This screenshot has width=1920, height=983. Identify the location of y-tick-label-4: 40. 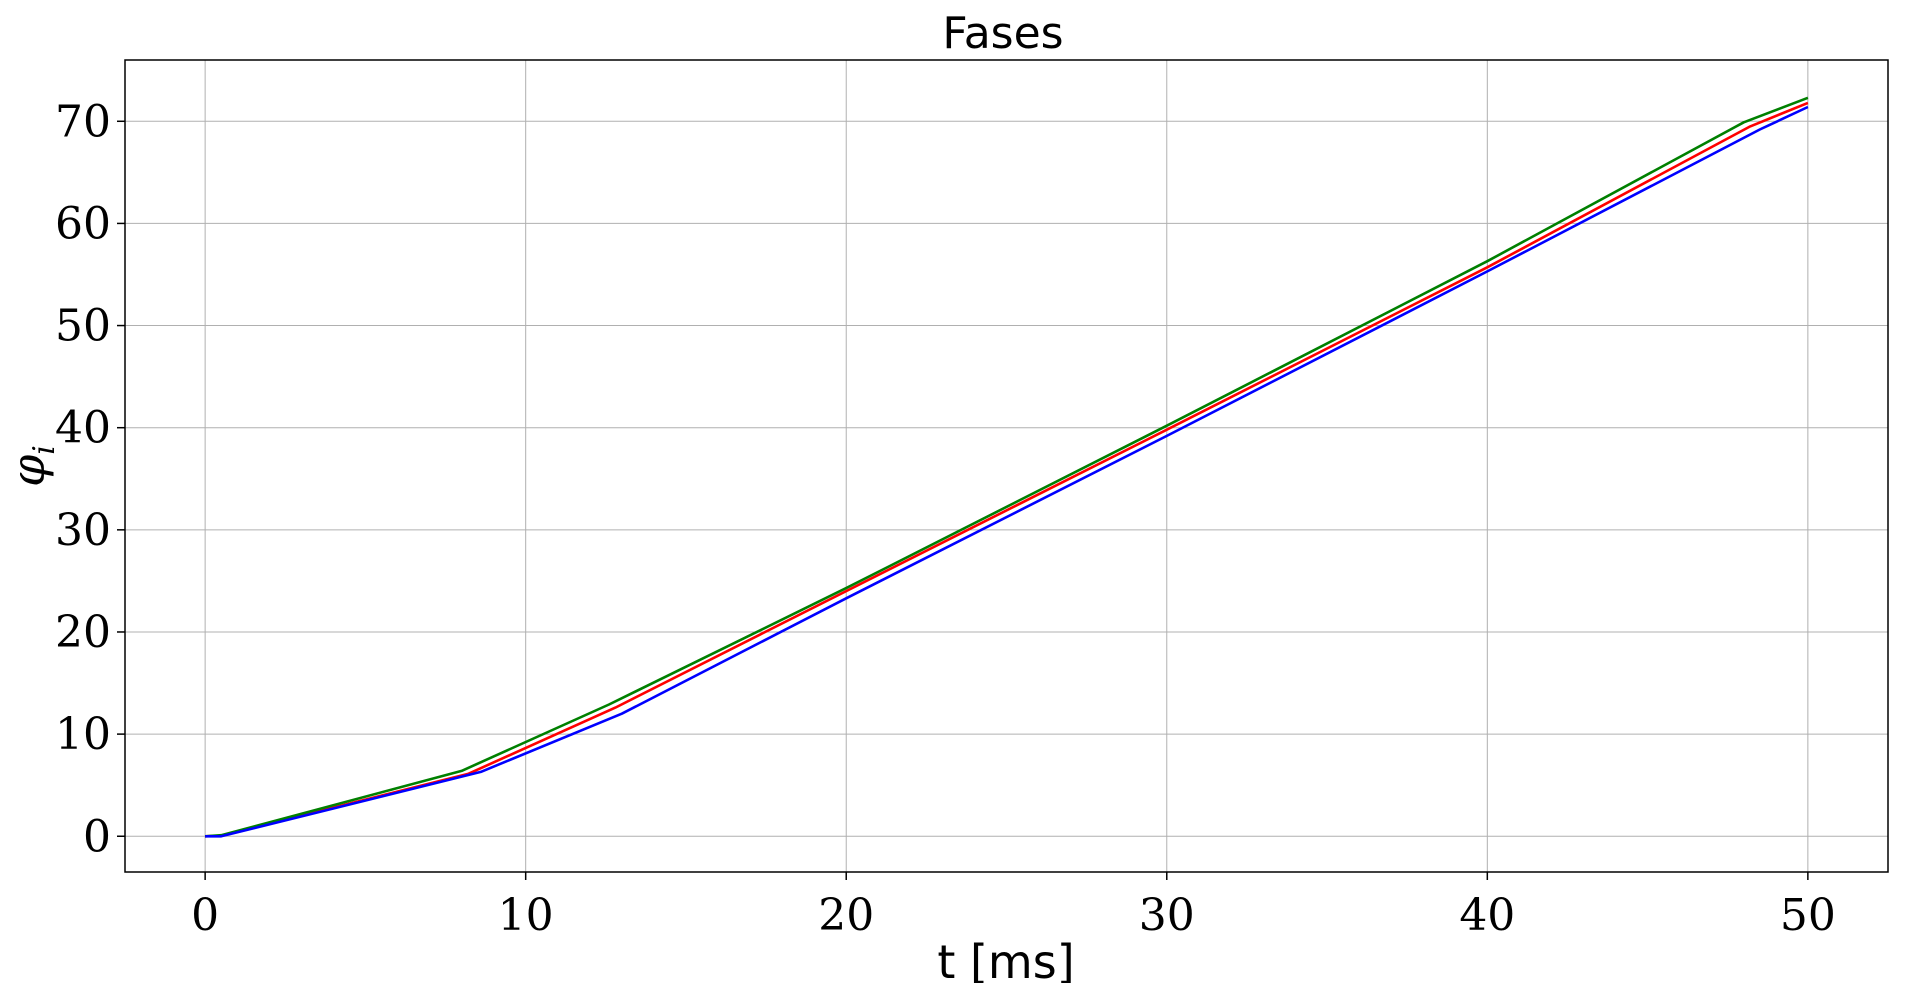
(83, 428).